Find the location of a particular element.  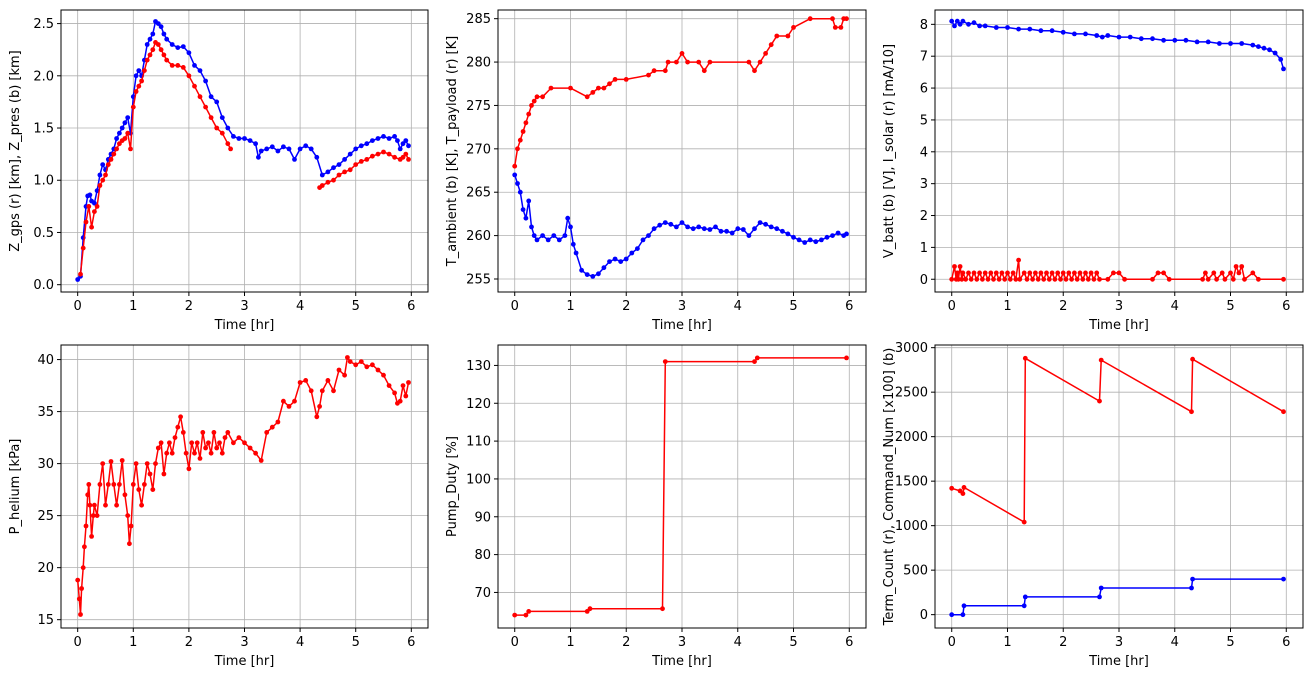

y-tick-label: 40 is located at coordinates (45, 360).